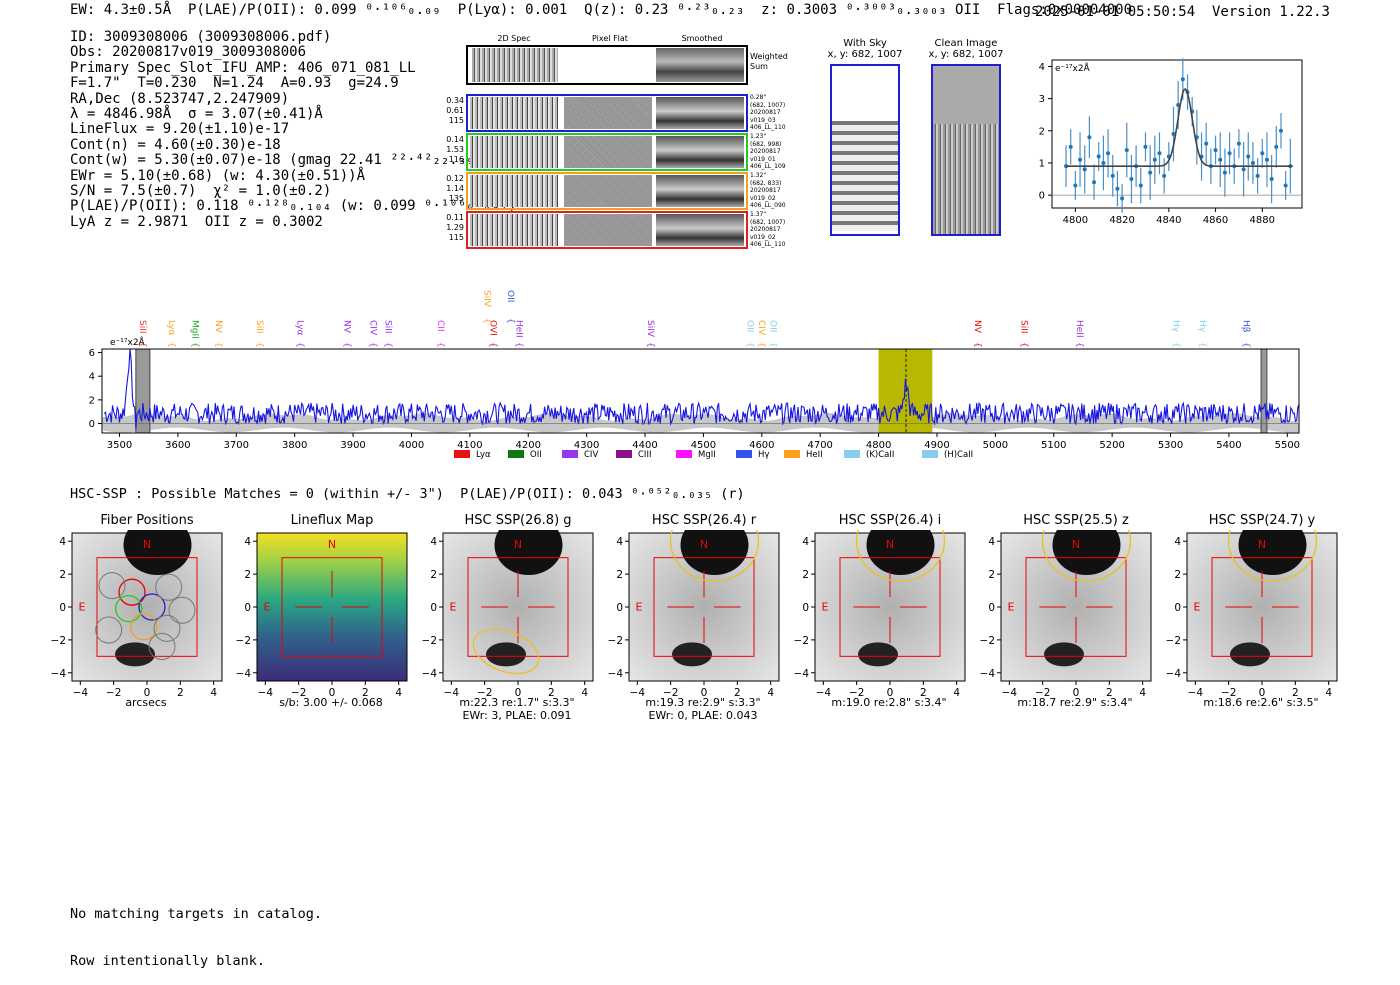  Describe the element at coordinates (958, 455) in the screenshot. I see `legend-label: (H)CaII` at that location.